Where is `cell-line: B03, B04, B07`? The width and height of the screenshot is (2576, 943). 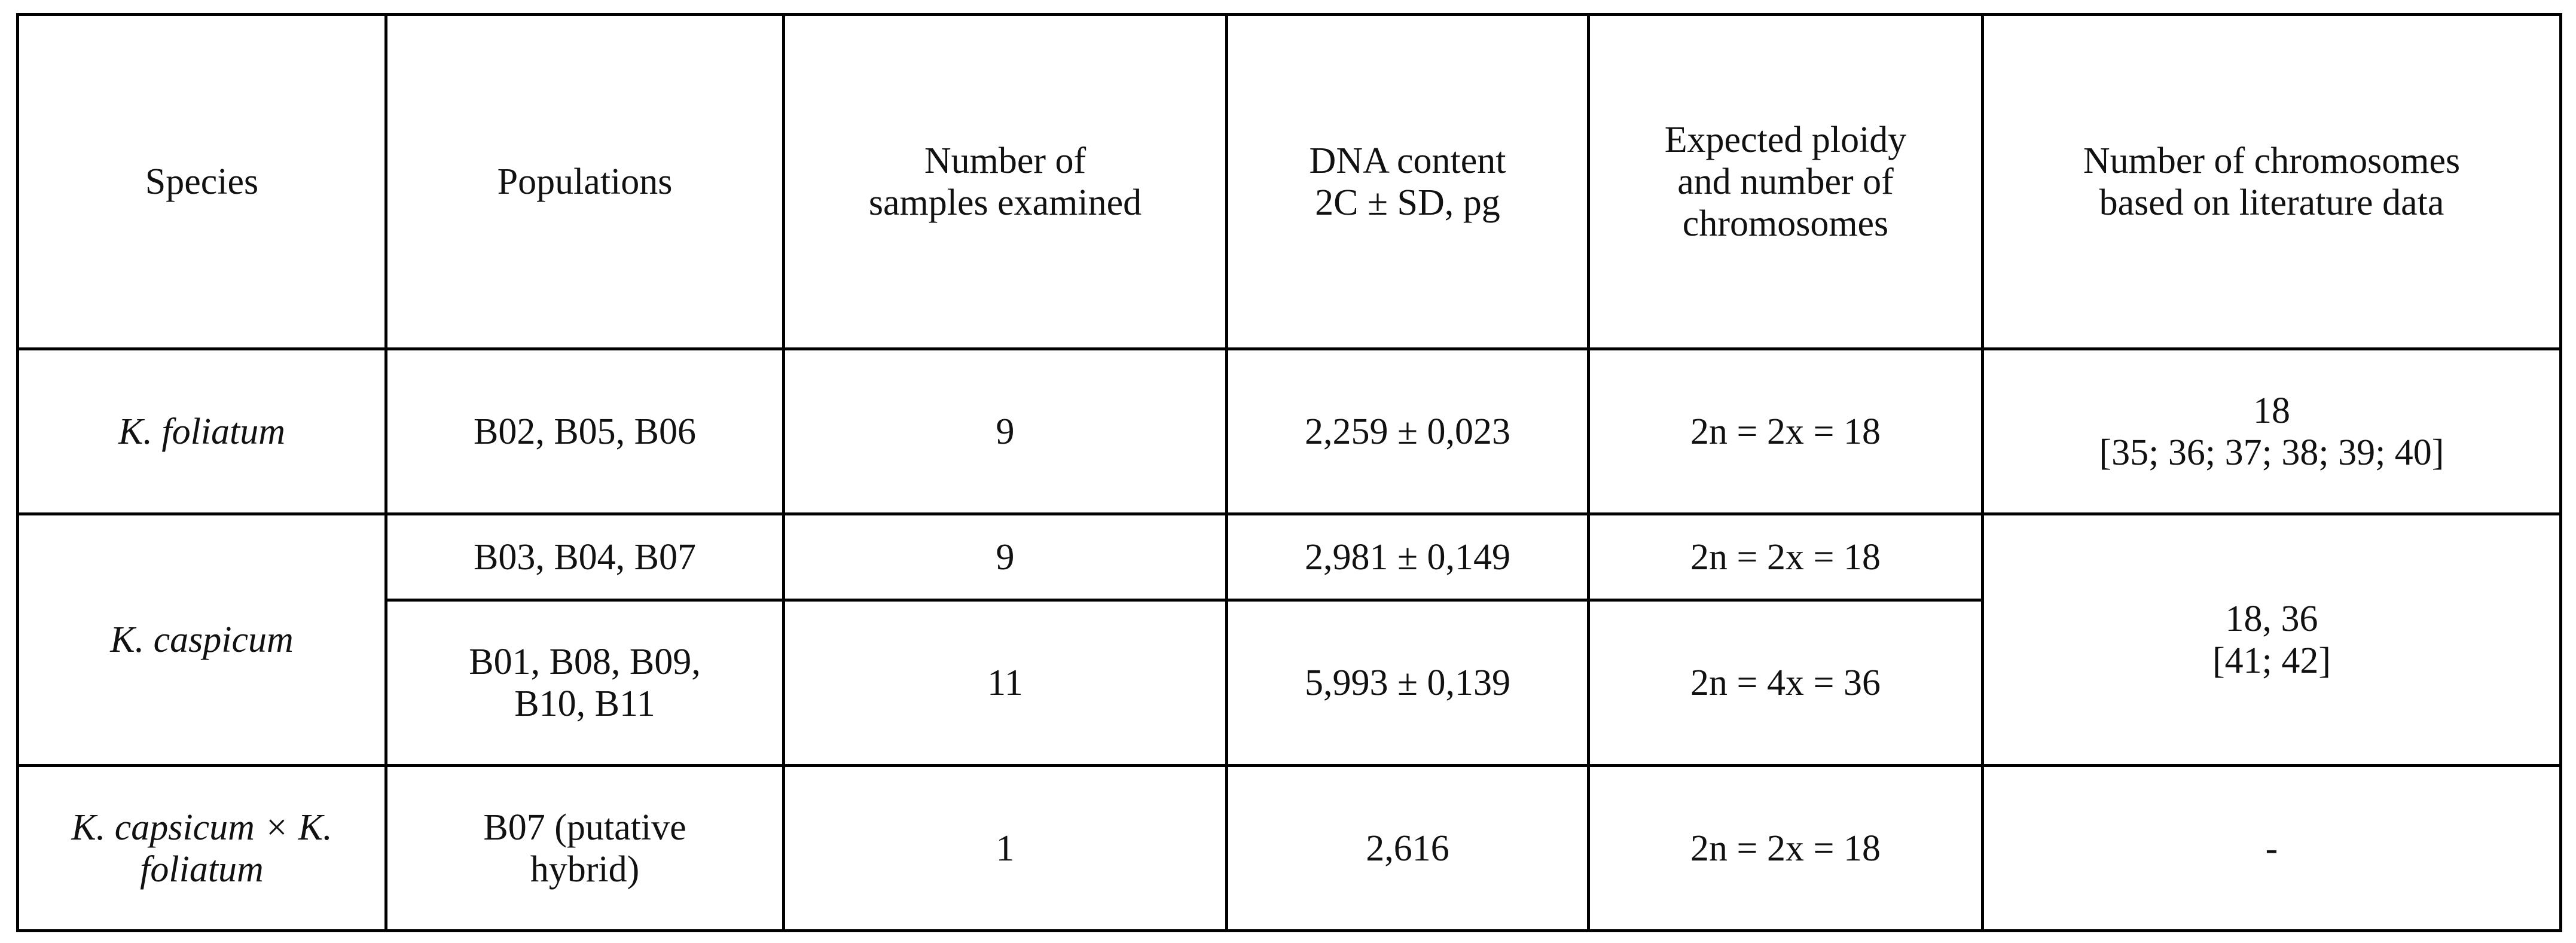 cell-line: B03, B04, B07 is located at coordinates (585, 557).